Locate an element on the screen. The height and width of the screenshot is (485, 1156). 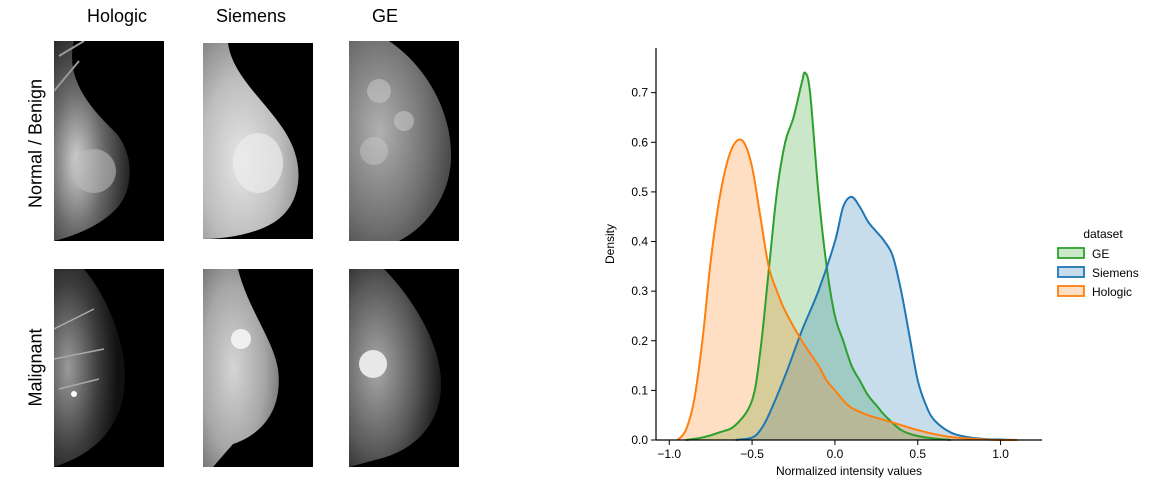
column-title-siemens: Siemens is located at coordinates (251, 16).